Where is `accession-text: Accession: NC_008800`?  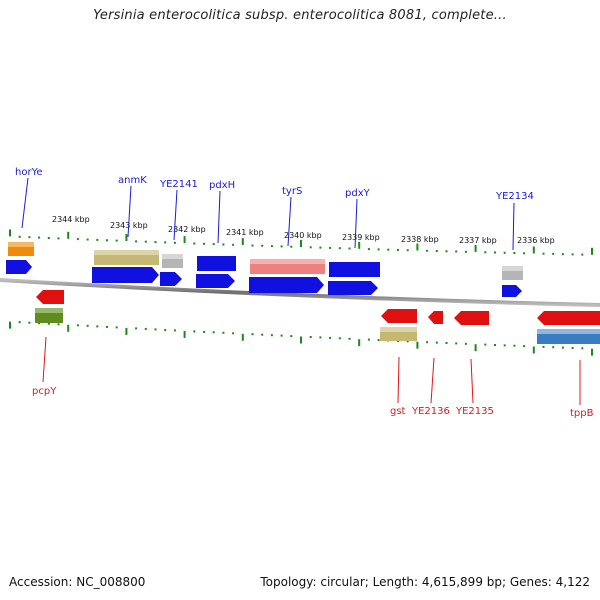
accession-text: Accession: NC_008800 is located at coordinates (77, 582).